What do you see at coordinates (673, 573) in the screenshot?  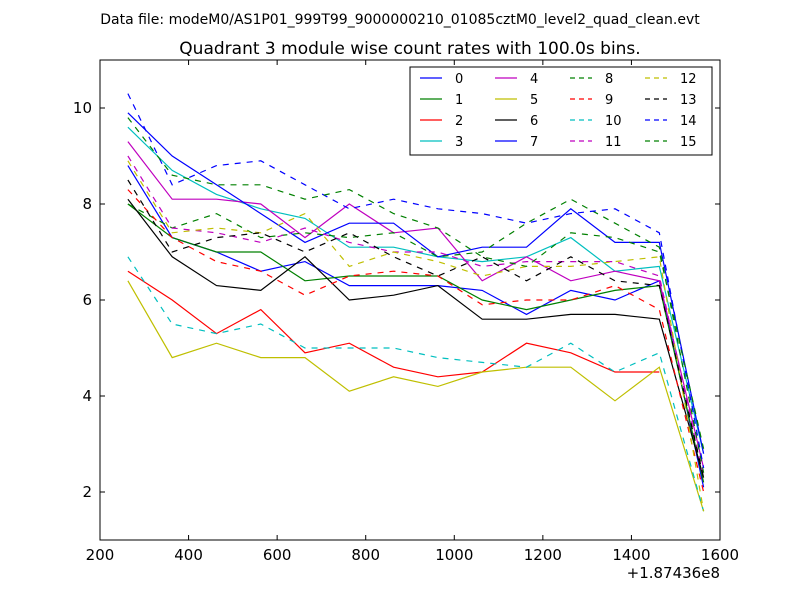 I see `x-axis-offset-label: +1.87436e8` at bounding box center [673, 573].